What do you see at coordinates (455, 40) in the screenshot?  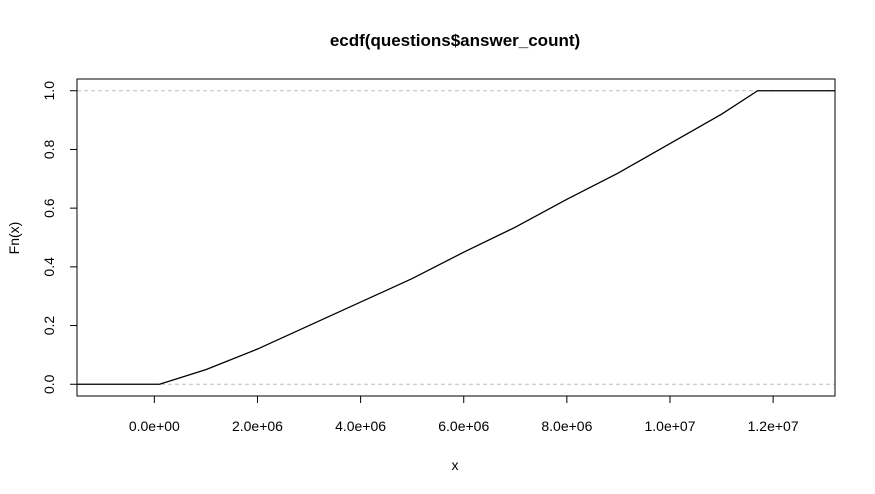 I see `chart-title: ecdf(questions$answer_count)` at bounding box center [455, 40].